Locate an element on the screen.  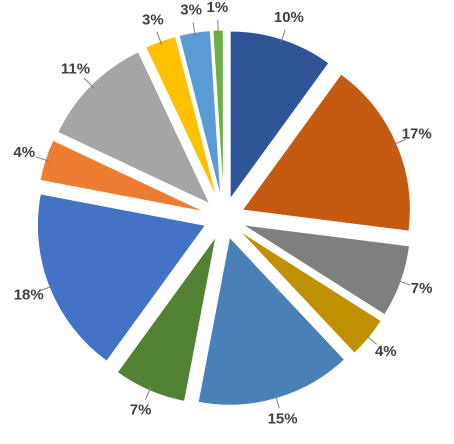
data-label: 15% is located at coordinates (283, 419).